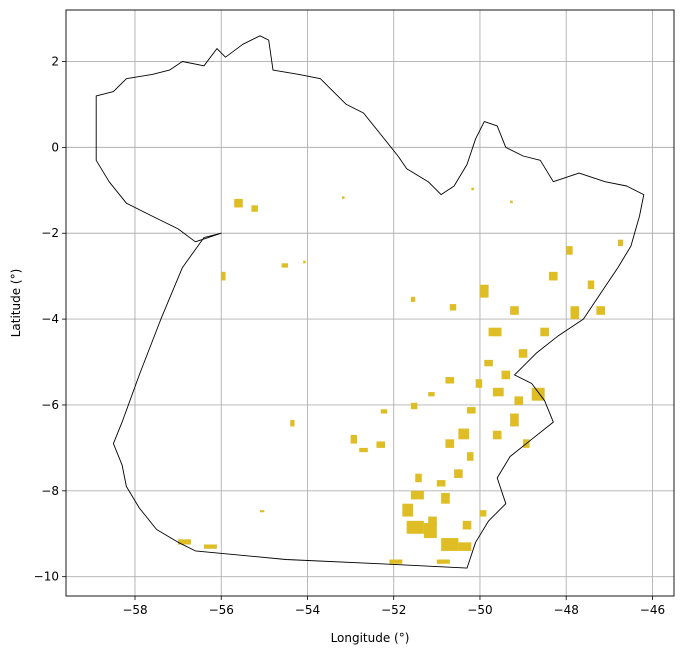  I want to click on x-axis-label: Longitude (°), so click(370, 638).